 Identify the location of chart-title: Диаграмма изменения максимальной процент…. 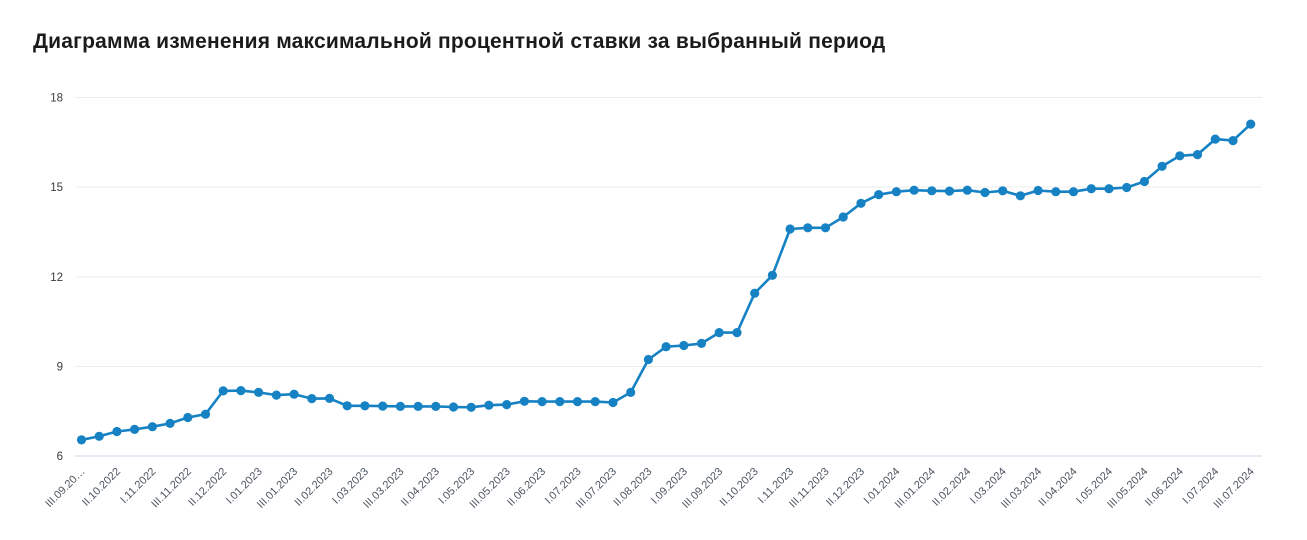
(459, 41).